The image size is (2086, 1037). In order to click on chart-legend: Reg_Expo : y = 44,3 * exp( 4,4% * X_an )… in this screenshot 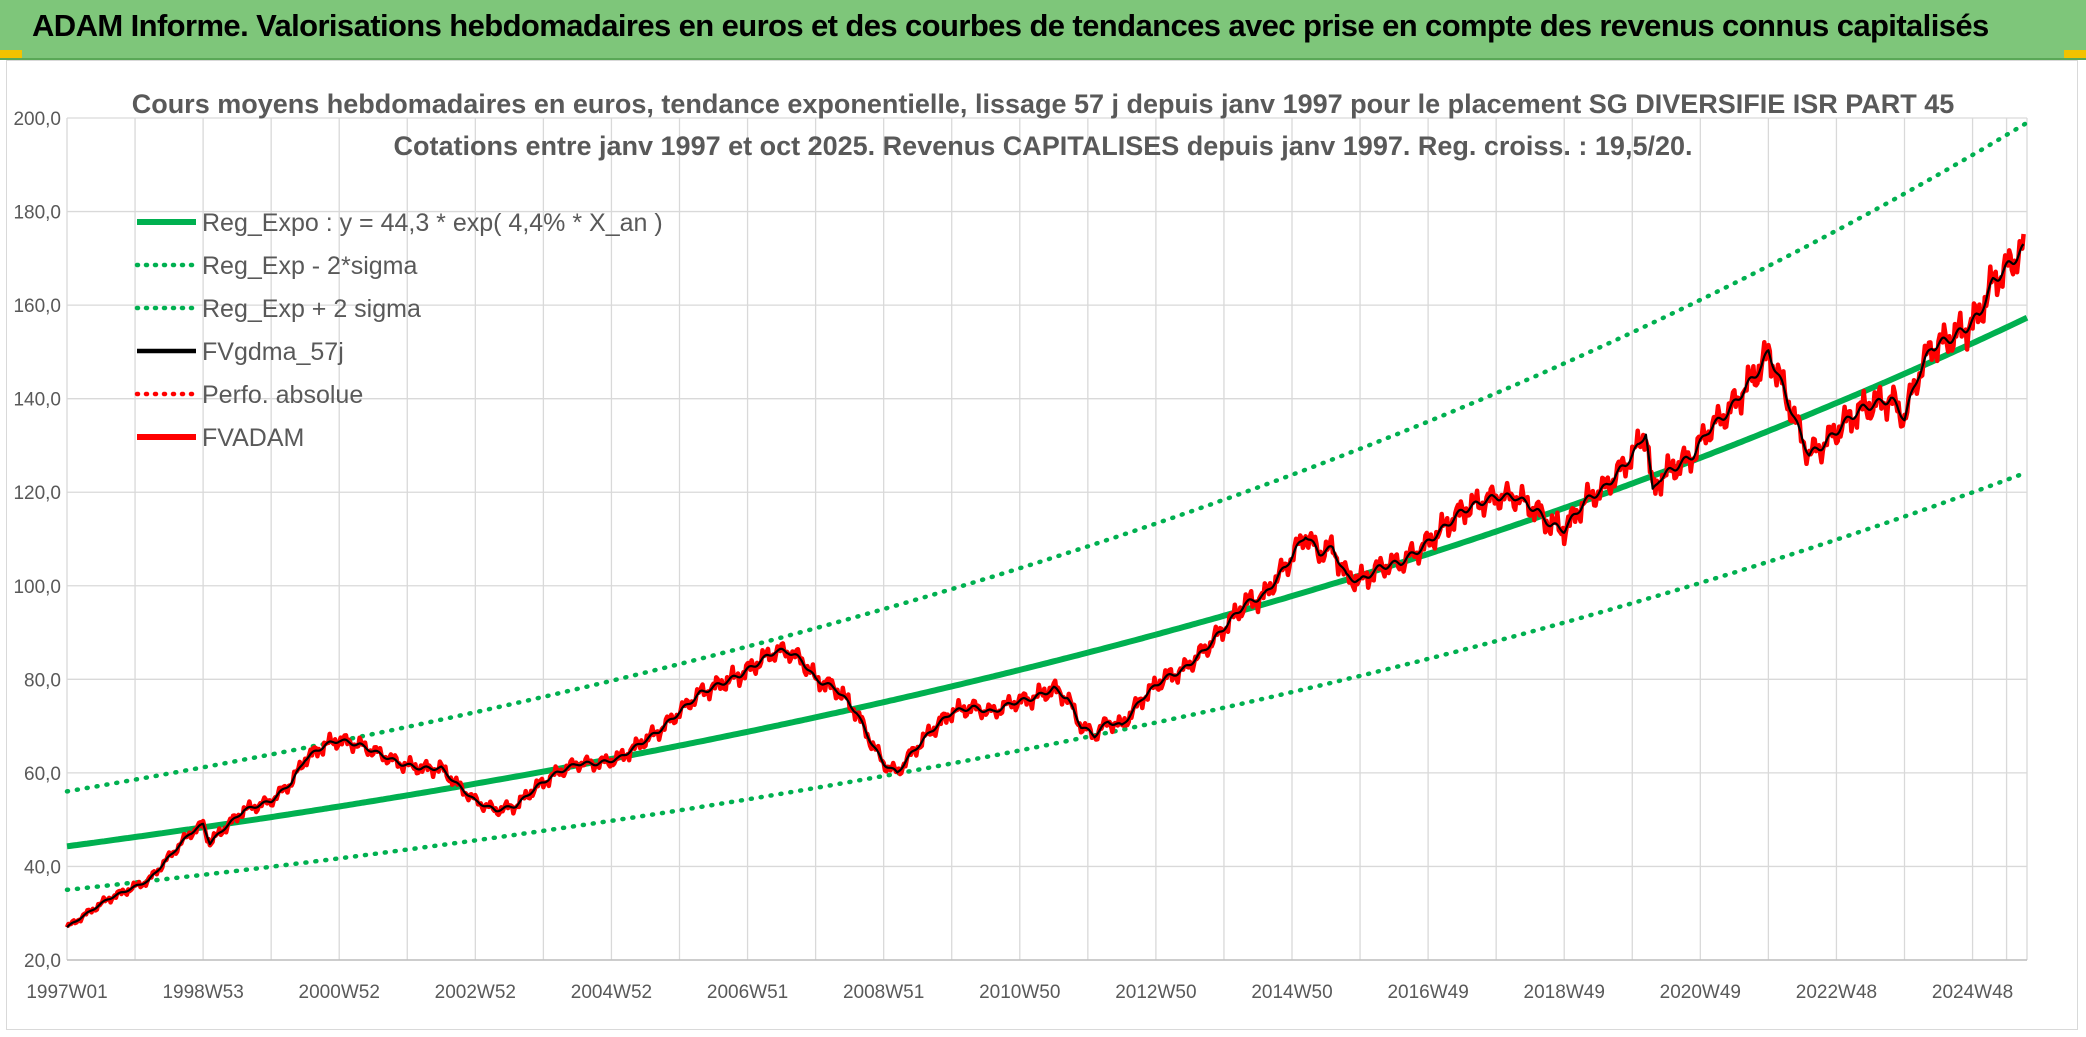, I will do `click(398, 330)`.